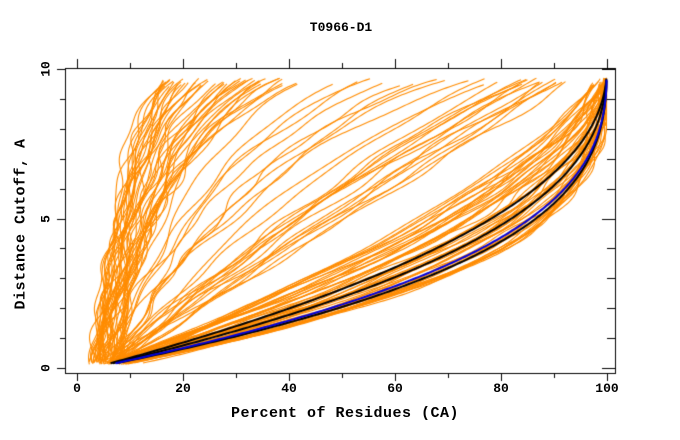 The width and height of the screenshot is (680, 440). Describe the element at coordinates (395, 388) in the screenshot. I see `x-tick-label: 60` at that location.